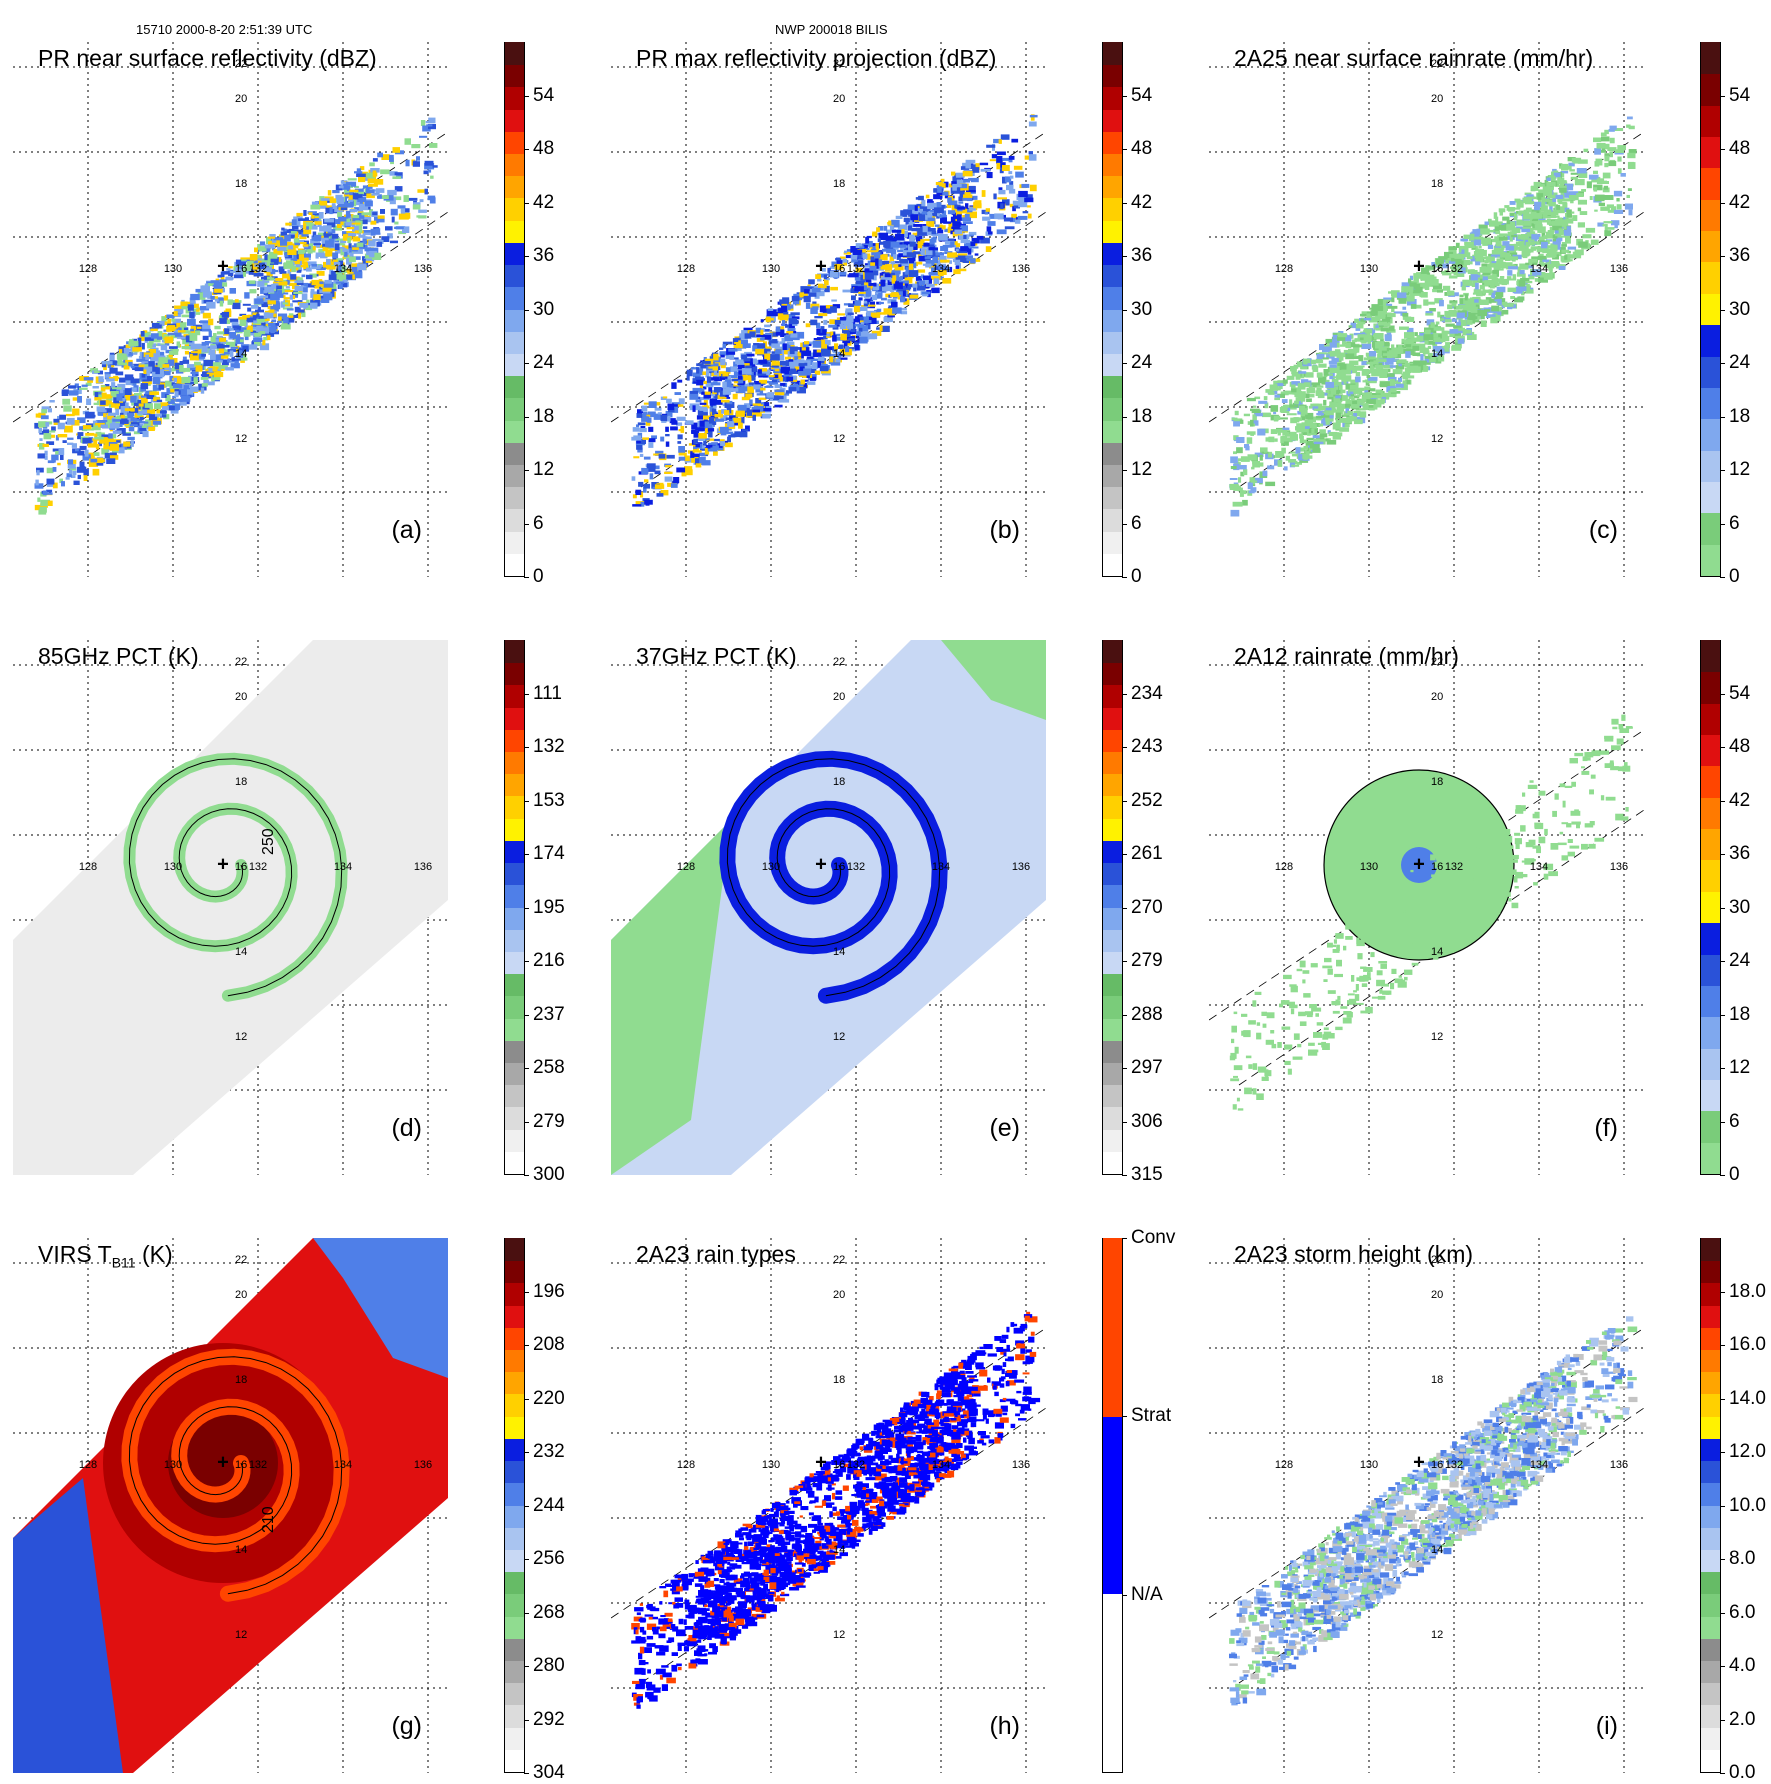  Describe the element at coordinates (406, 530) in the screenshot. I see `panel-letter: (a)` at that location.